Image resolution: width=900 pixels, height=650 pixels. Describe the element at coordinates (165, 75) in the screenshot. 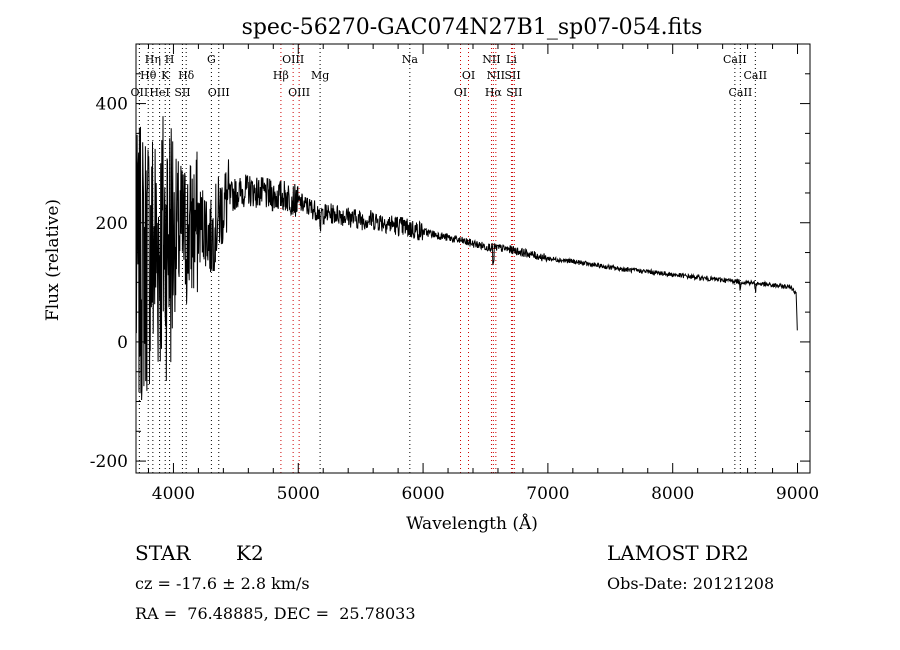

I see `spectral-line-label: K` at that location.